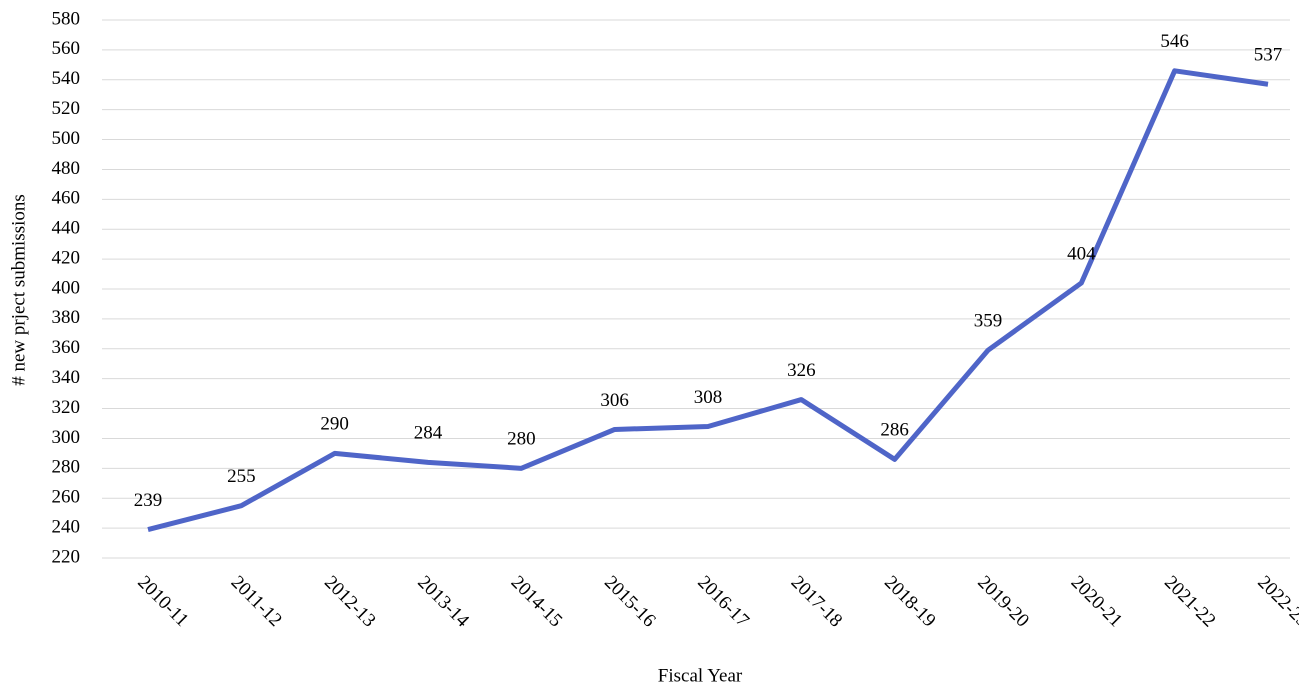  What do you see at coordinates (66, 228) in the screenshot?
I see `y-tick-label: 440` at bounding box center [66, 228].